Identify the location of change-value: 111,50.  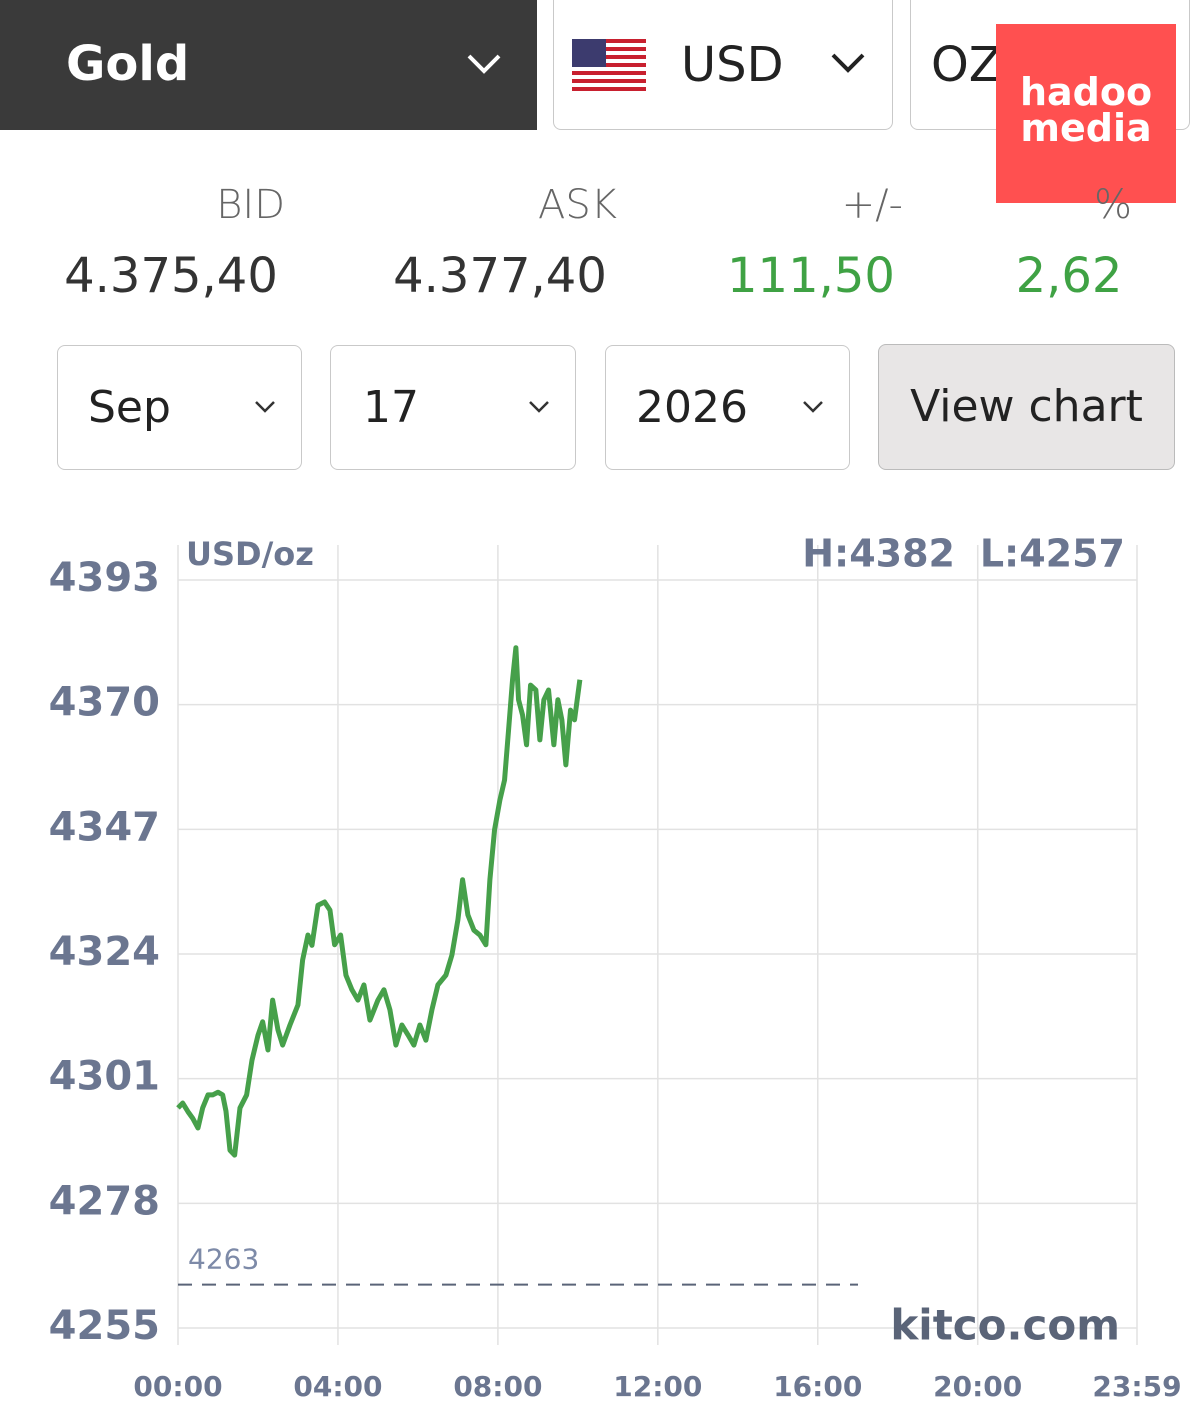
(811, 276).